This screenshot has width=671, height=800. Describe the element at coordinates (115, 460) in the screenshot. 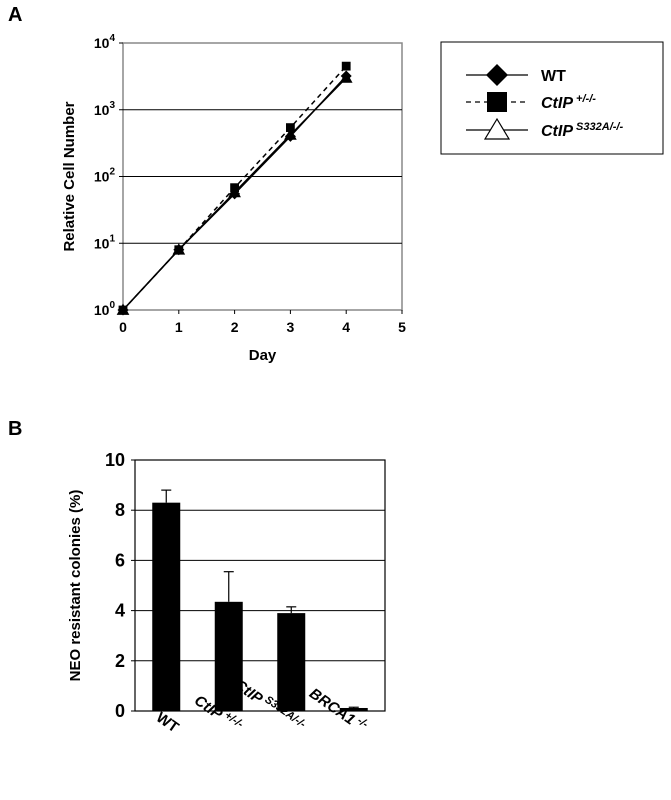

I see `y-tick-label: 10` at that location.